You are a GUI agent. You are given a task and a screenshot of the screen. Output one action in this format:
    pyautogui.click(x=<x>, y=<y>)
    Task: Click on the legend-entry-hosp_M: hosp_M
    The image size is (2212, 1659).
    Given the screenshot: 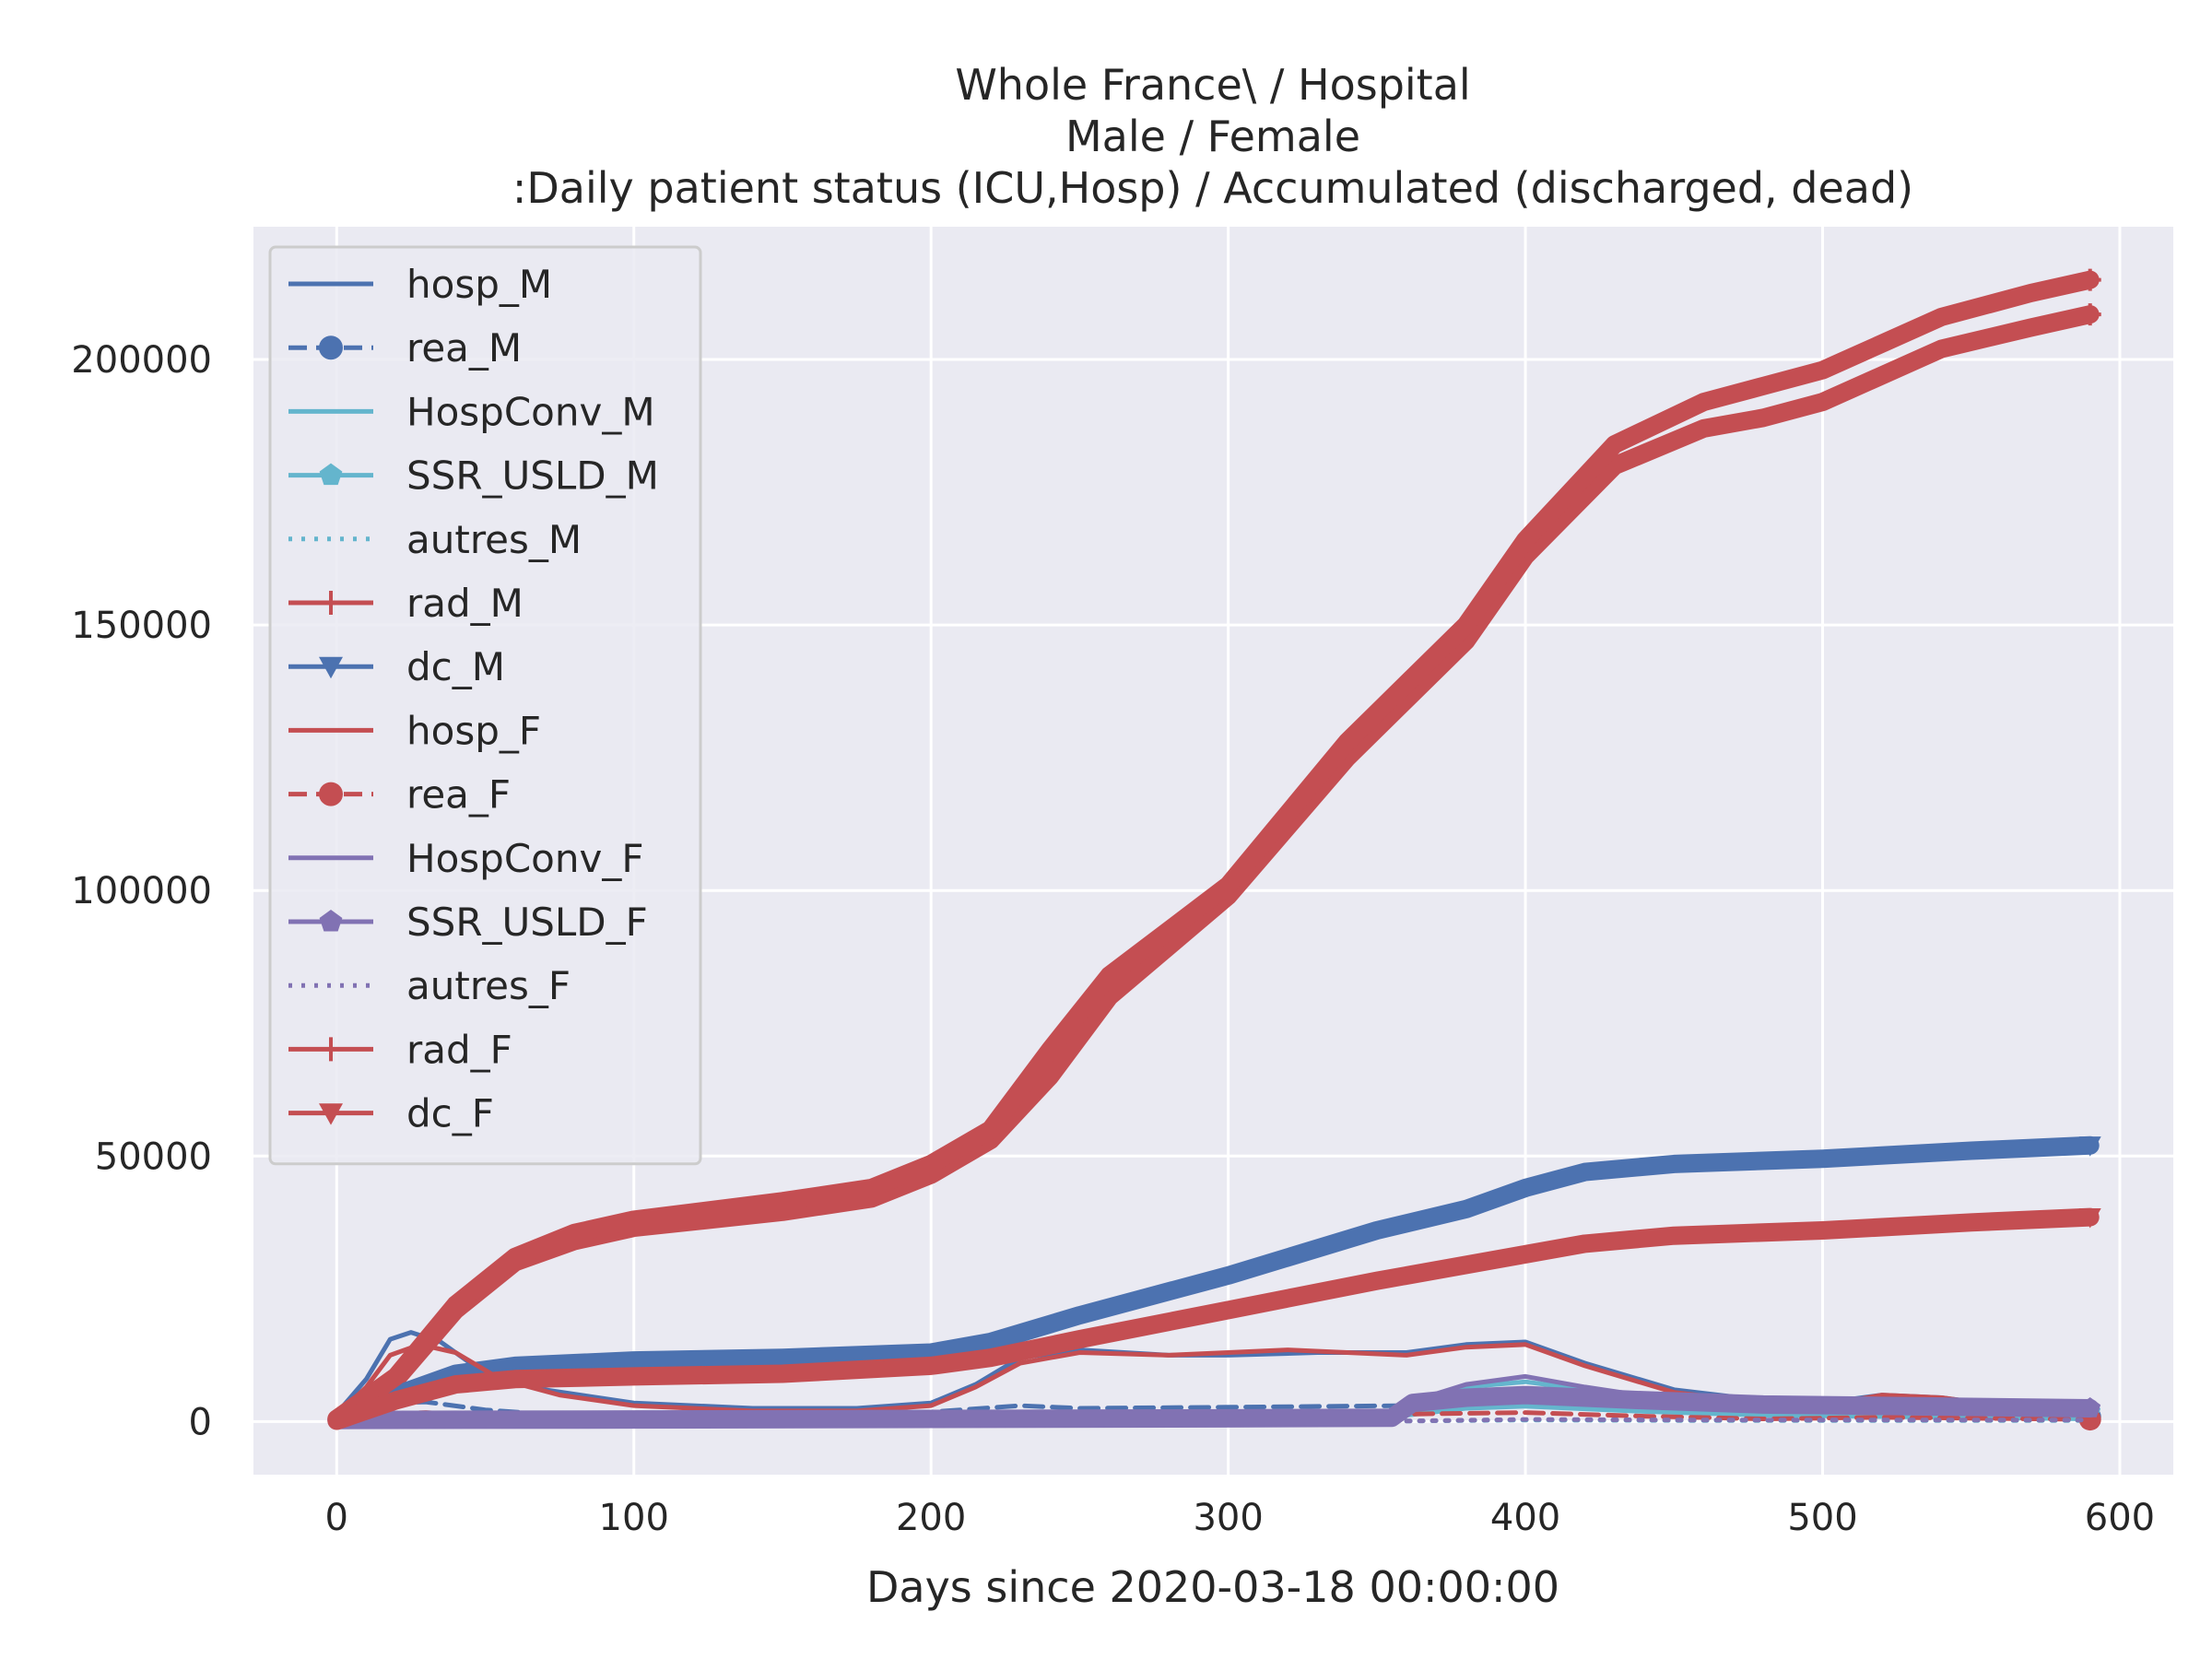 What is the action you would take?
    pyautogui.click(x=420, y=284)
    